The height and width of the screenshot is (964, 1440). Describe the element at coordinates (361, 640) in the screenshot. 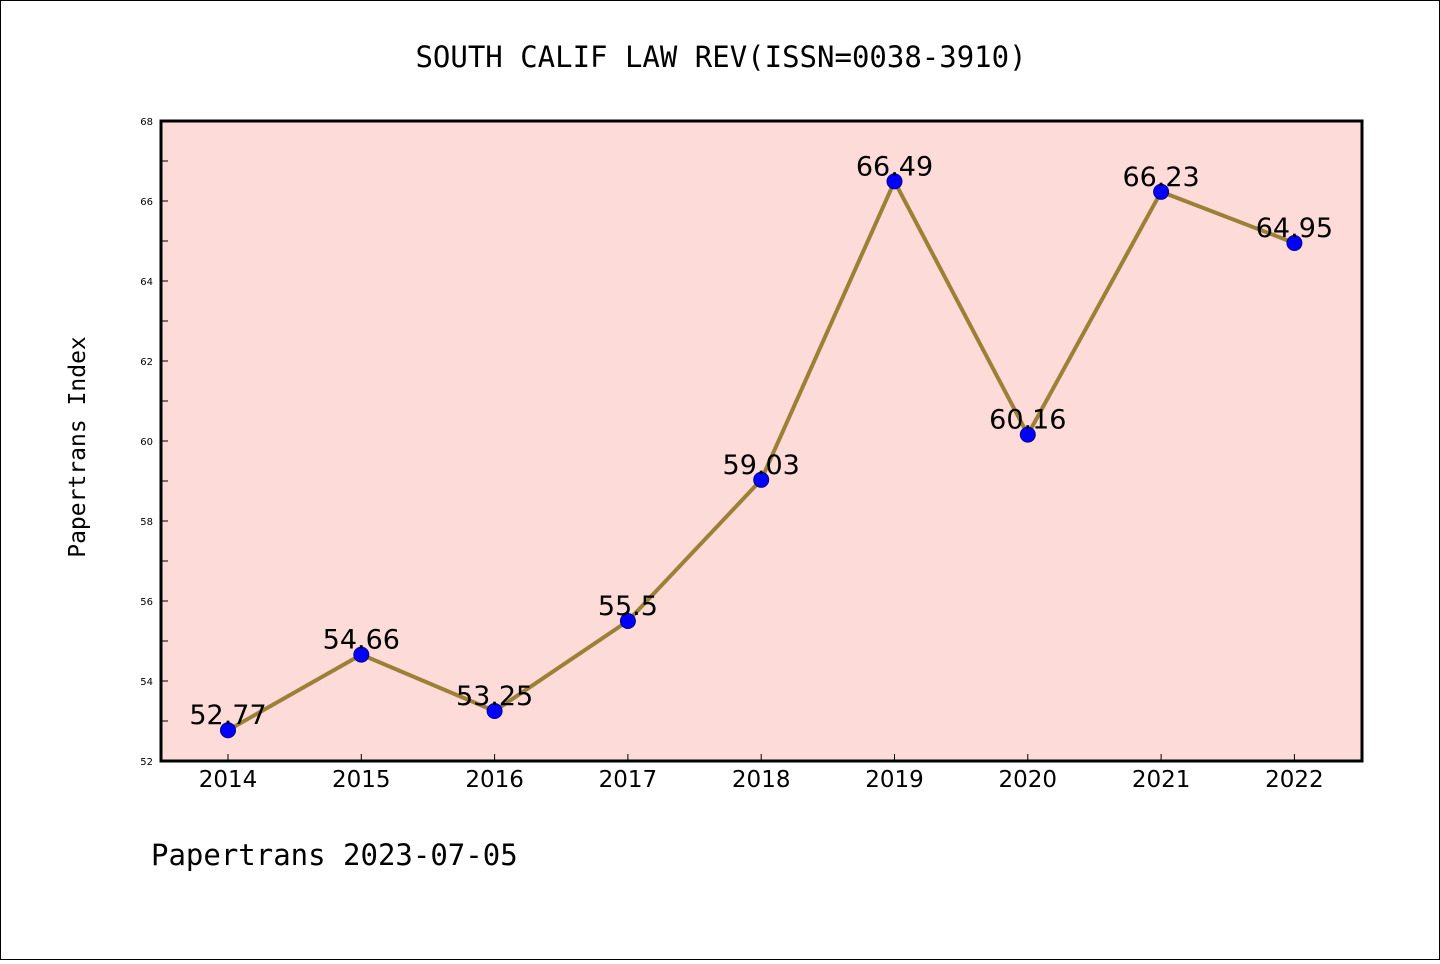

I see `data-label-2015: 54.66` at that location.